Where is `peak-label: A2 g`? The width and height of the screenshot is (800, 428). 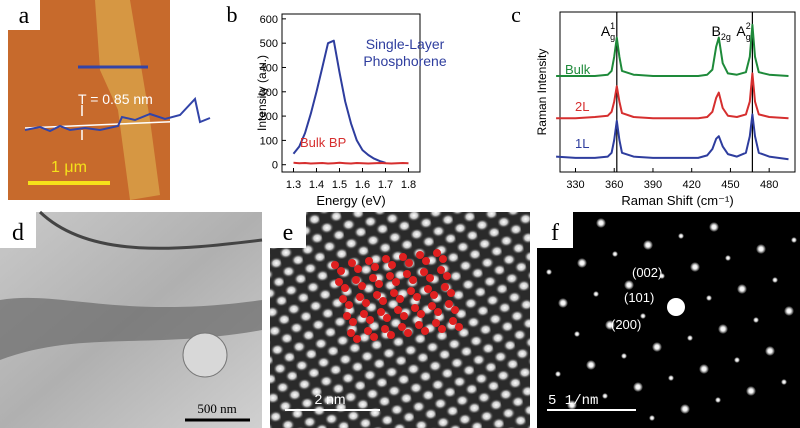 peak-label: A2 g is located at coordinates (743, 31).